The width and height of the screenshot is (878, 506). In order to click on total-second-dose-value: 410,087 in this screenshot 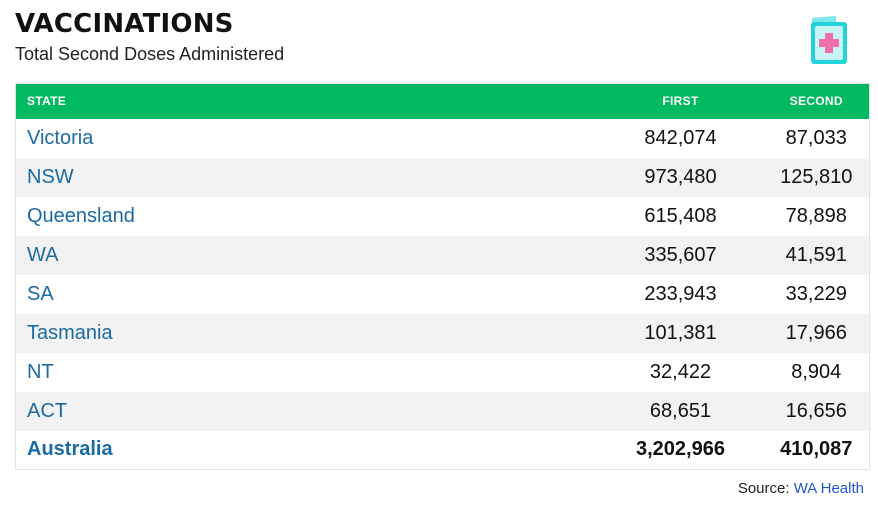, I will do `click(816, 449)`.